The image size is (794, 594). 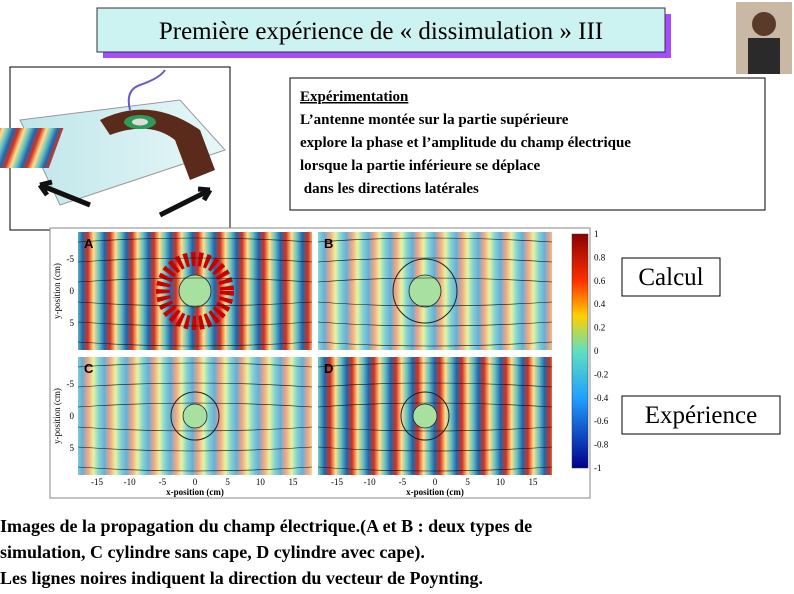 What do you see at coordinates (115, 148) in the screenshot?
I see `setup-illustration` at bounding box center [115, 148].